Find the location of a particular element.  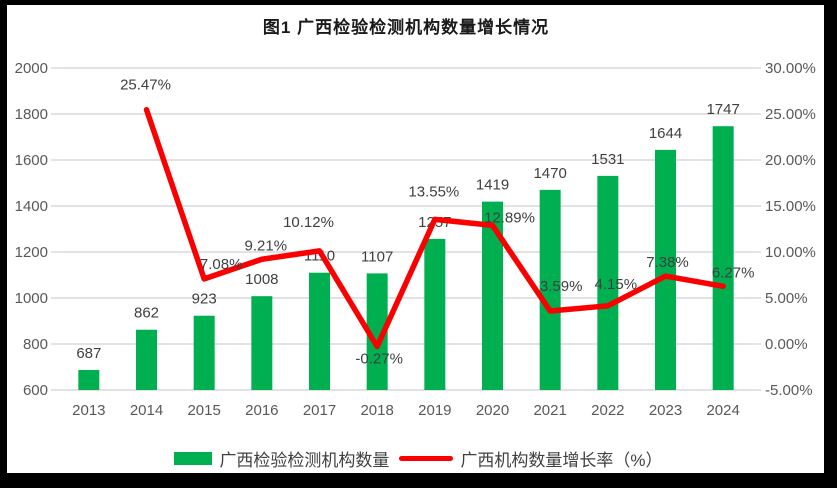

left-axis-tick-label: 1400 is located at coordinates (31, 206).